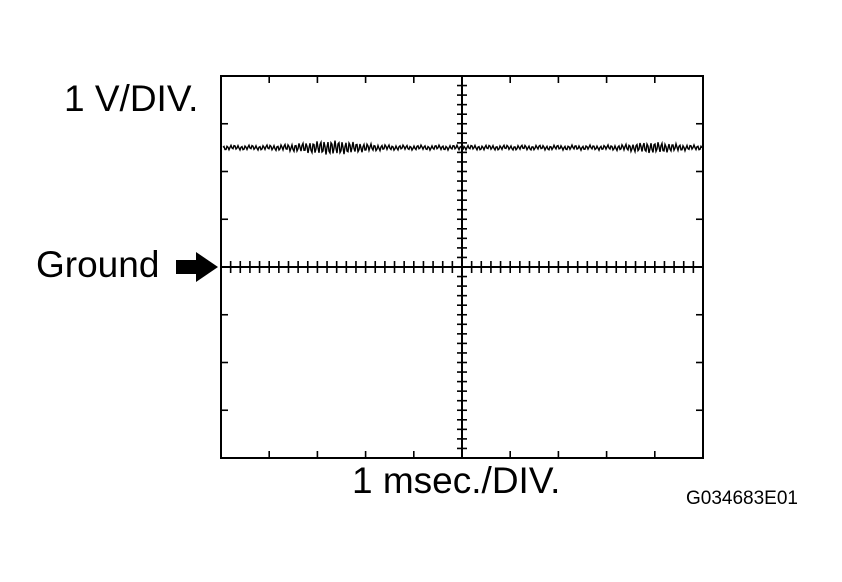  What do you see at coordinates (456, 480) in the screenshot?
I see `time-per-division-label: 1 msec./DIV.` at bounding box center [456, 480].